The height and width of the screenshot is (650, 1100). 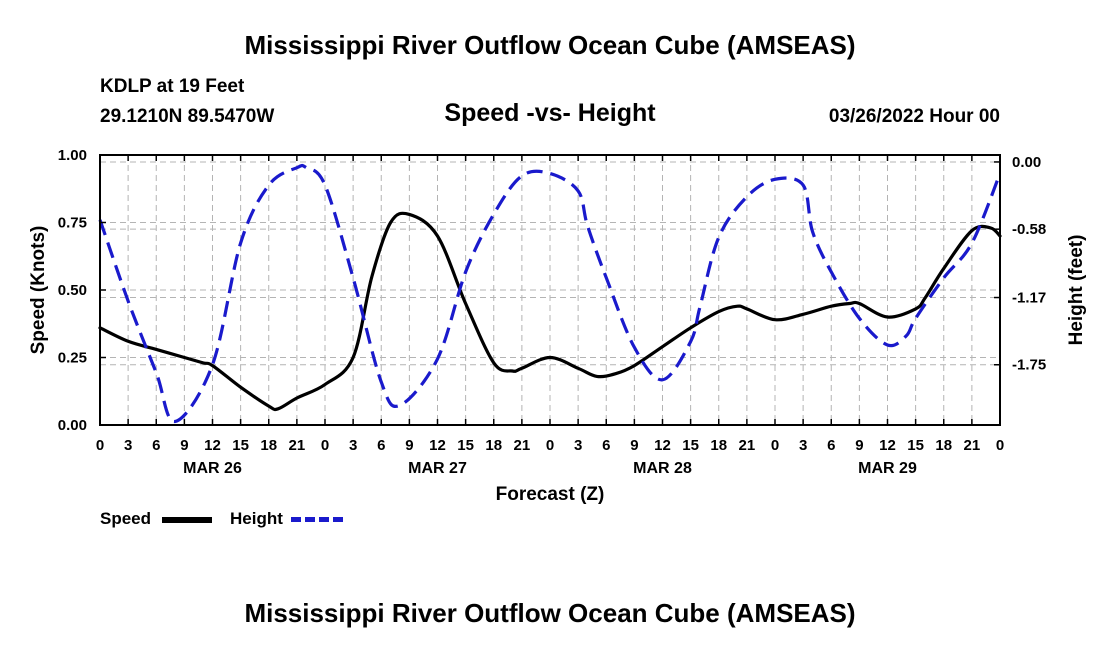 What do you see at coordinates (550, 113) in the screenshot?
I see `chart-subtitle: Speed -vs- Height` at bounding box center [550, 113].